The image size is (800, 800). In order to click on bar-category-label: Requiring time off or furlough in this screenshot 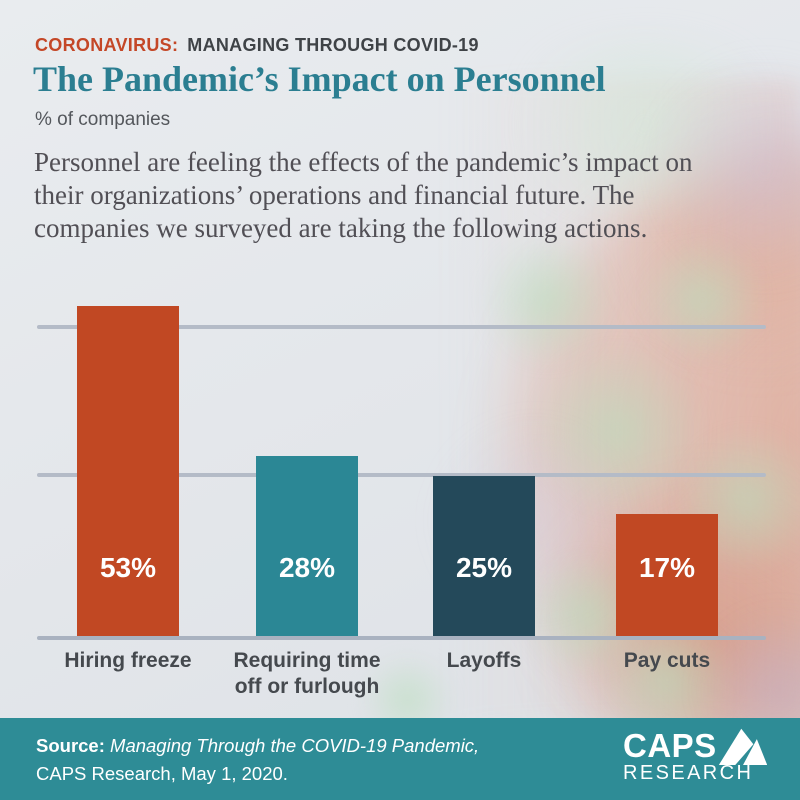, I will do `click(307, 674)`.